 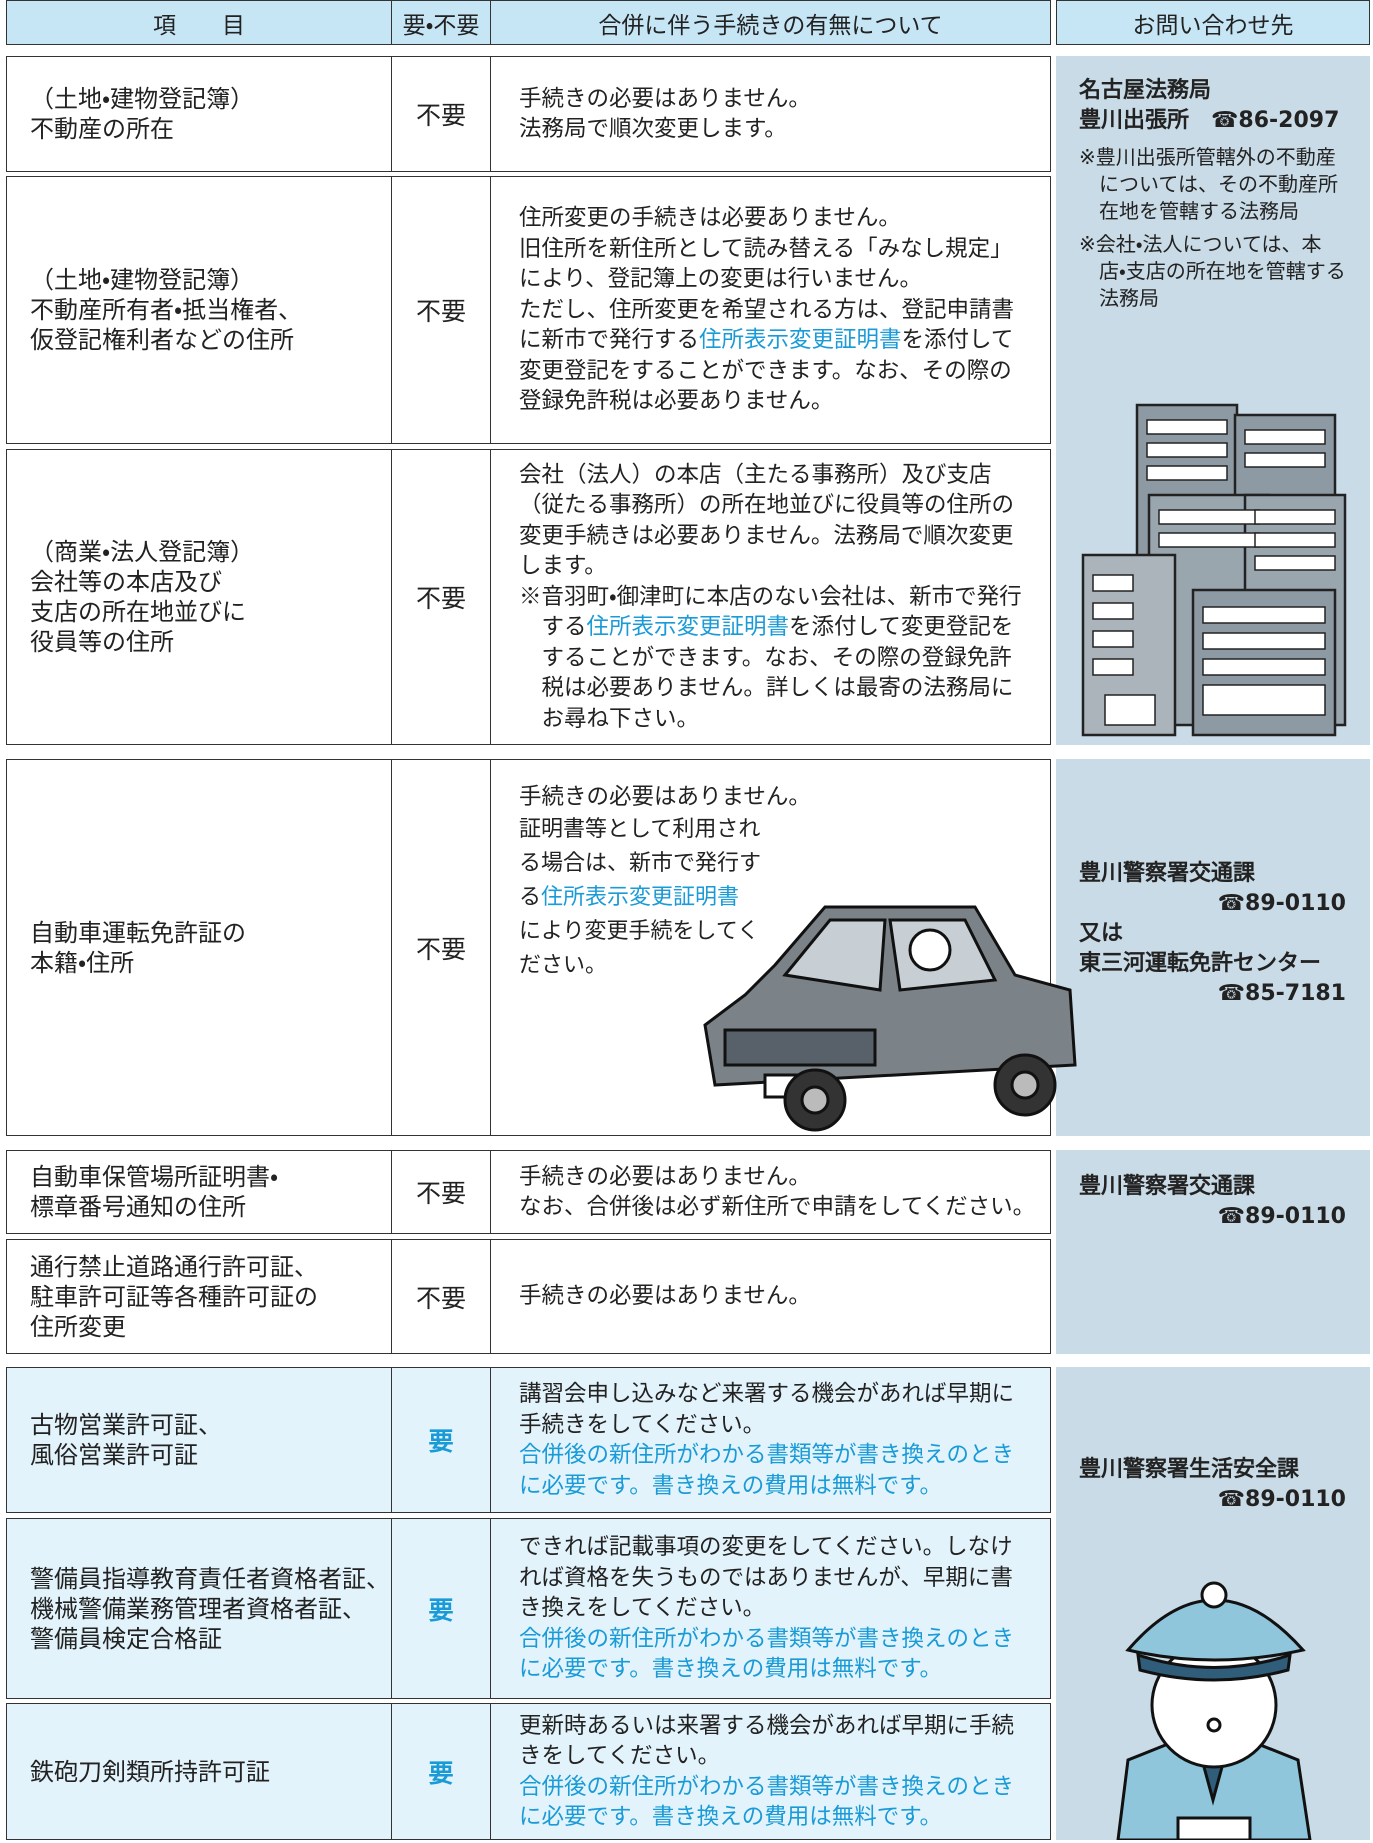 What do you see at coordinates (162, 340) in the screenshot?
I see `item-line: 仮登記権利者などの住所` at bounding box center [162, 340].